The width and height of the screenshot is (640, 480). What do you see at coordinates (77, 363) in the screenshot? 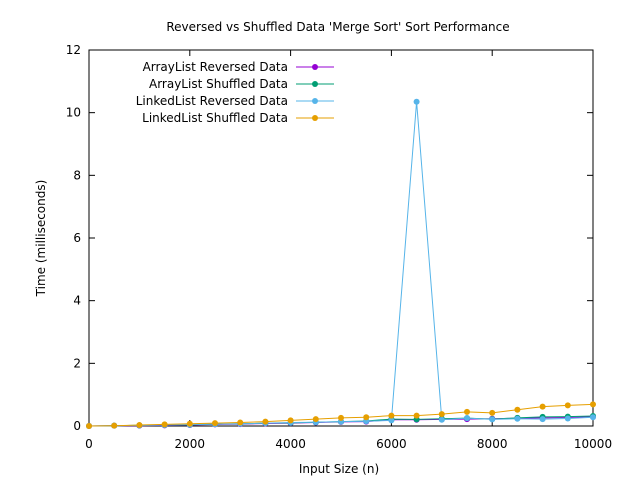
I see `y-tick-label: 2` at bounding box center [77, 363].